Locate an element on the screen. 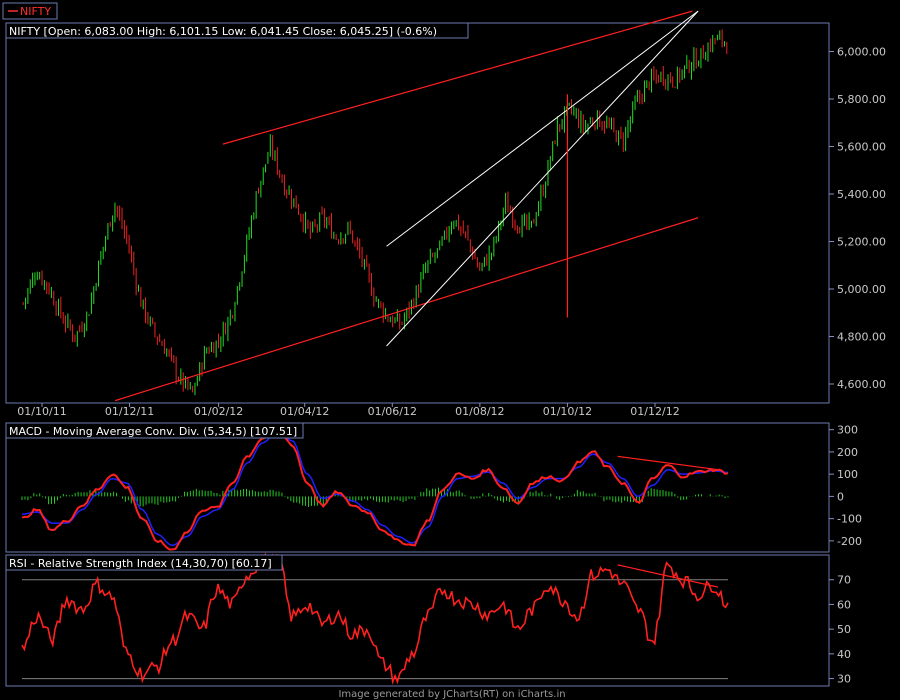  x-tick-label: 01/08/12 is located at coordinates (479, 411).